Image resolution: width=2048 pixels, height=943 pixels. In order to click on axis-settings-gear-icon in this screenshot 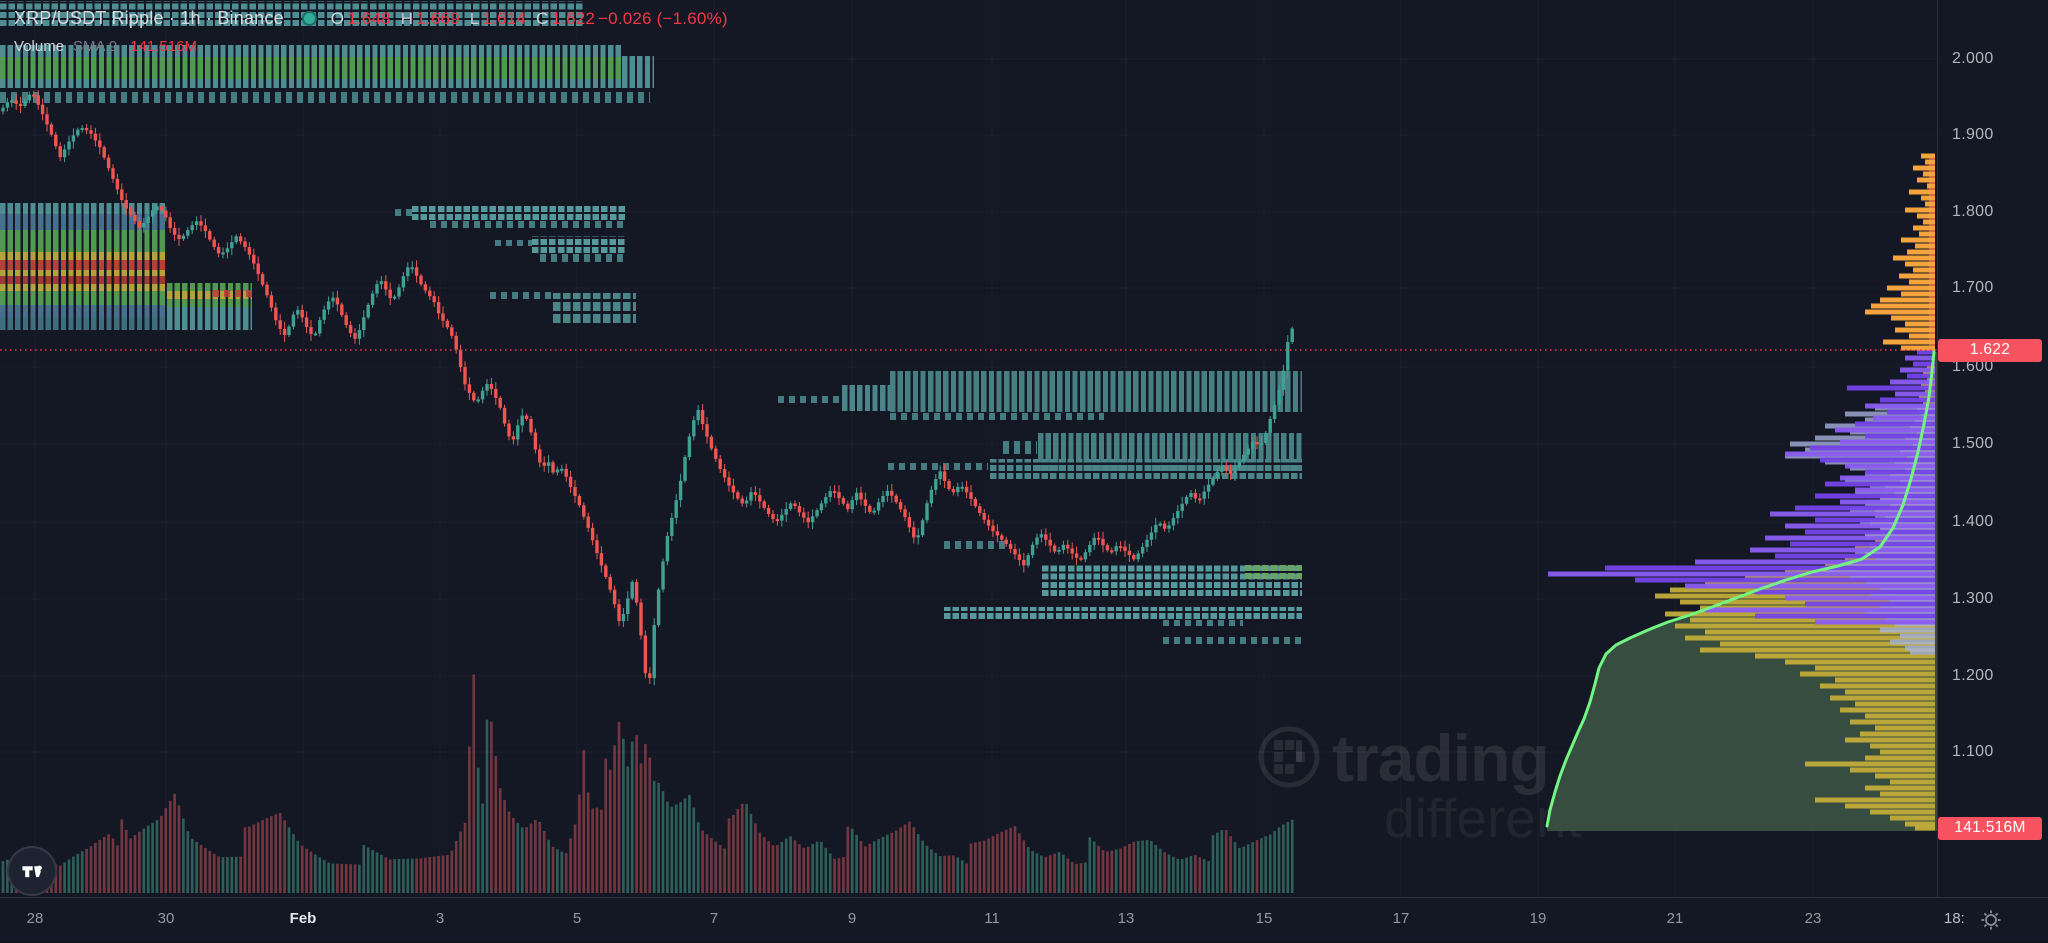, I will do `click(1991, 920)`.